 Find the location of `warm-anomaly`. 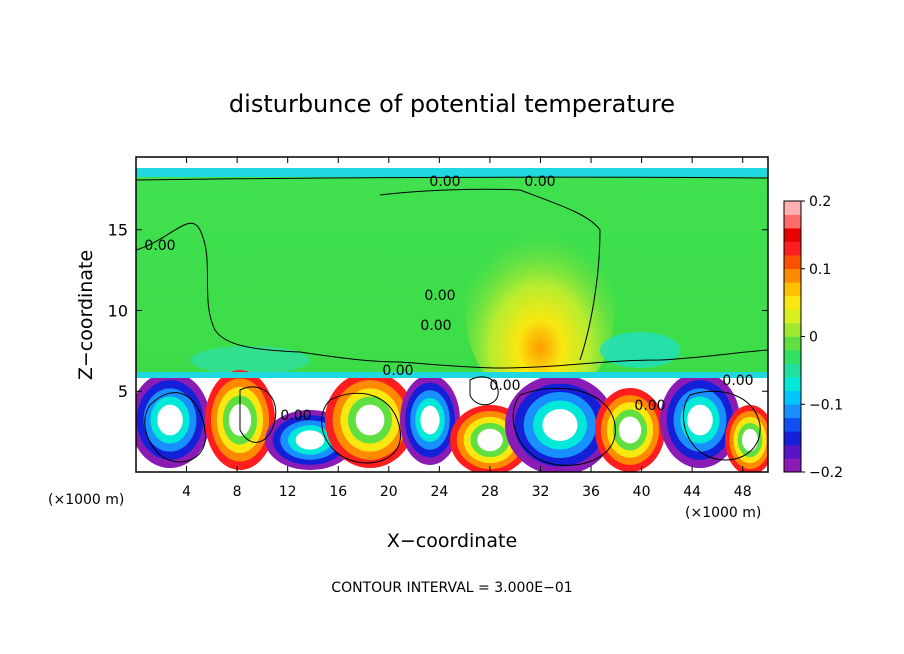

warm-anomaly is located at coordinates (540, 310).